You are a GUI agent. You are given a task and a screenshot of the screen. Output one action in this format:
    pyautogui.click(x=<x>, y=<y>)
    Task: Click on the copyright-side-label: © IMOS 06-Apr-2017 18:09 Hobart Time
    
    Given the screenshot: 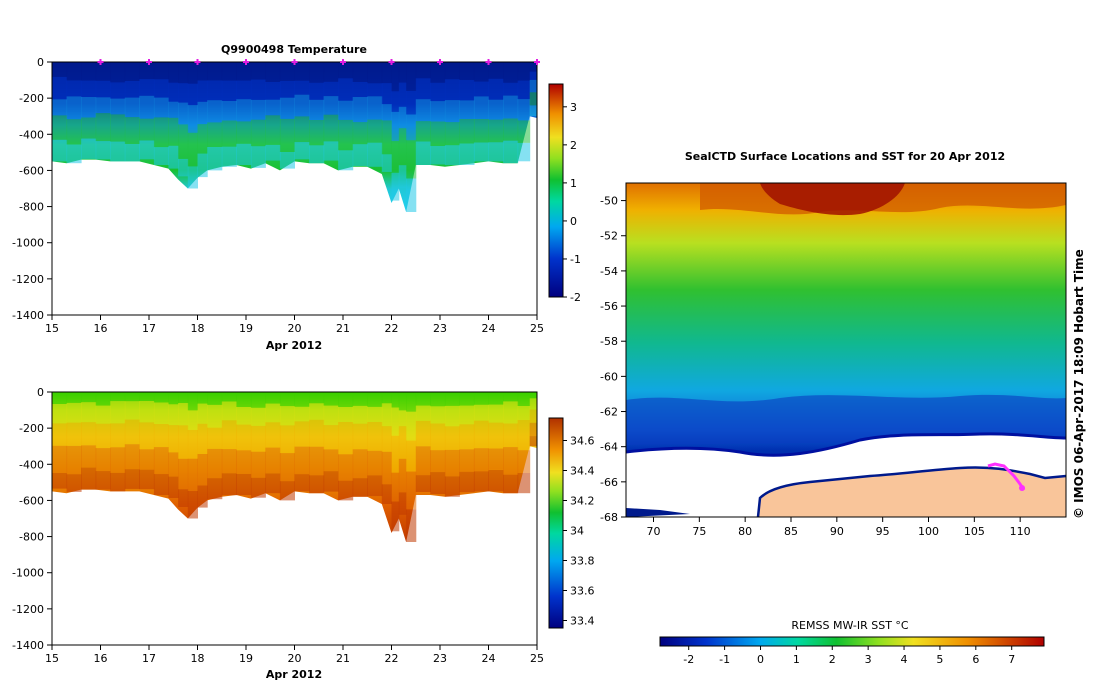 What is the action you would take?
    pyautogui.click(x=1079, y=384)
    